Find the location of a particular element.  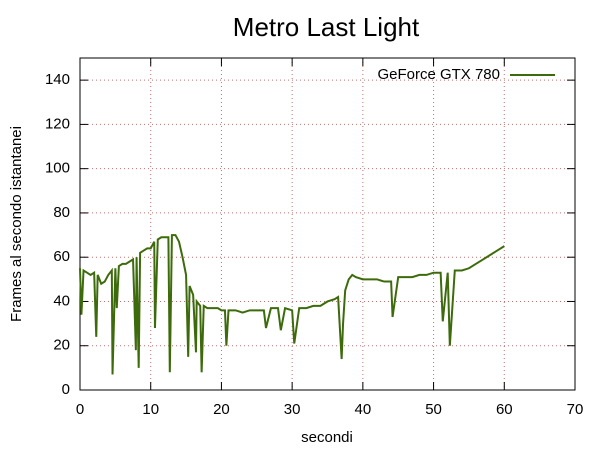

x-tick-label: 0 is located at coordinates (80, 409).